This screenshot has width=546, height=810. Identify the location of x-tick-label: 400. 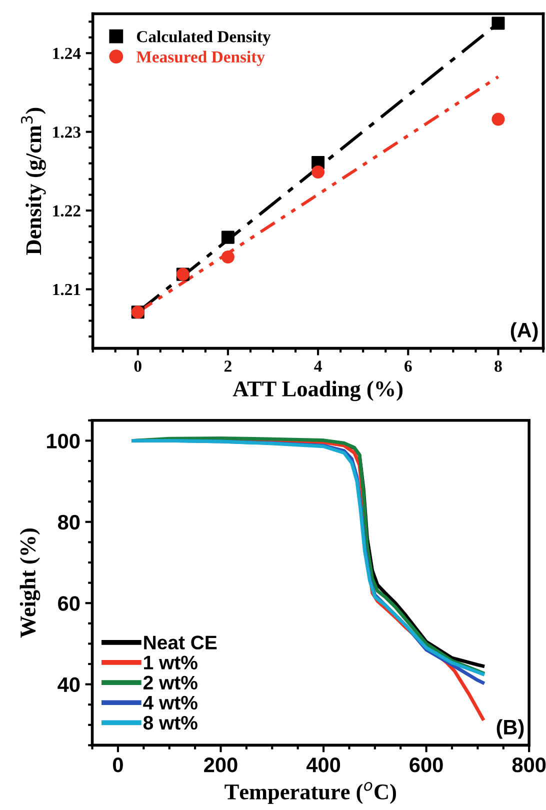
(323, 765).